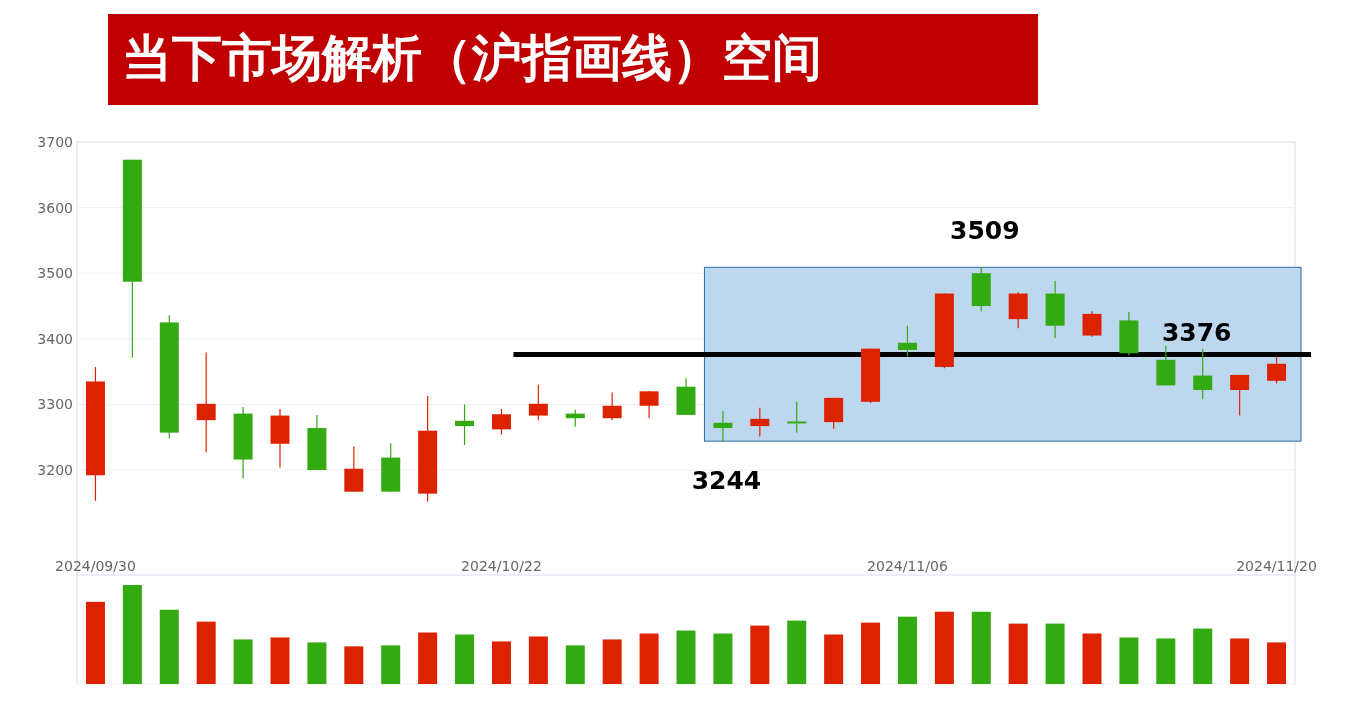 This screenshot has height=720, width=1346. I want to click on x-tick-label: 2024/09/30, so click(95, 566).